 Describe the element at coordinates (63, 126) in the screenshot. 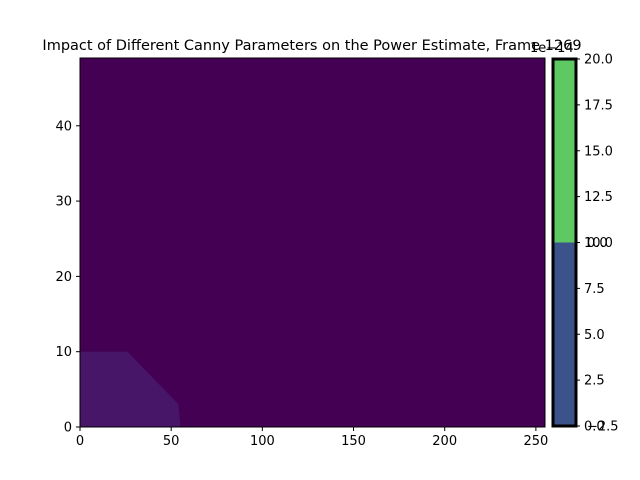

I see `y-tick-label: 40` at that location.